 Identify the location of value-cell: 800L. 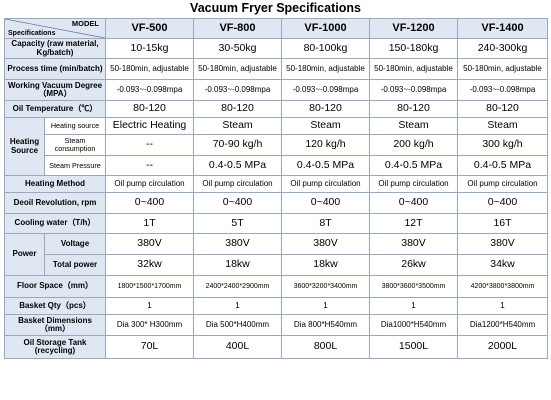
(325, 347).